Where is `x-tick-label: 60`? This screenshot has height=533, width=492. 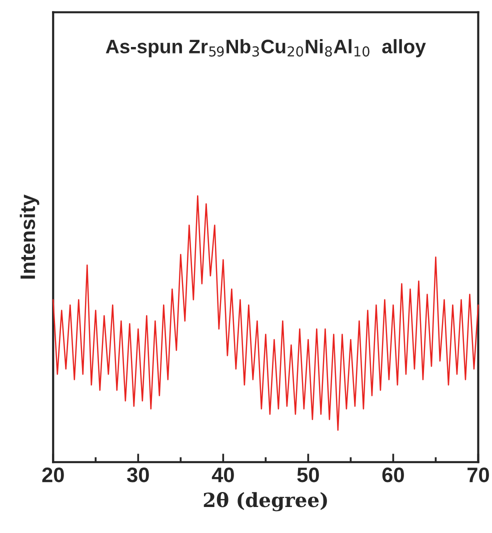 x-tick-label: 60 is located at coordinates (393, 475).